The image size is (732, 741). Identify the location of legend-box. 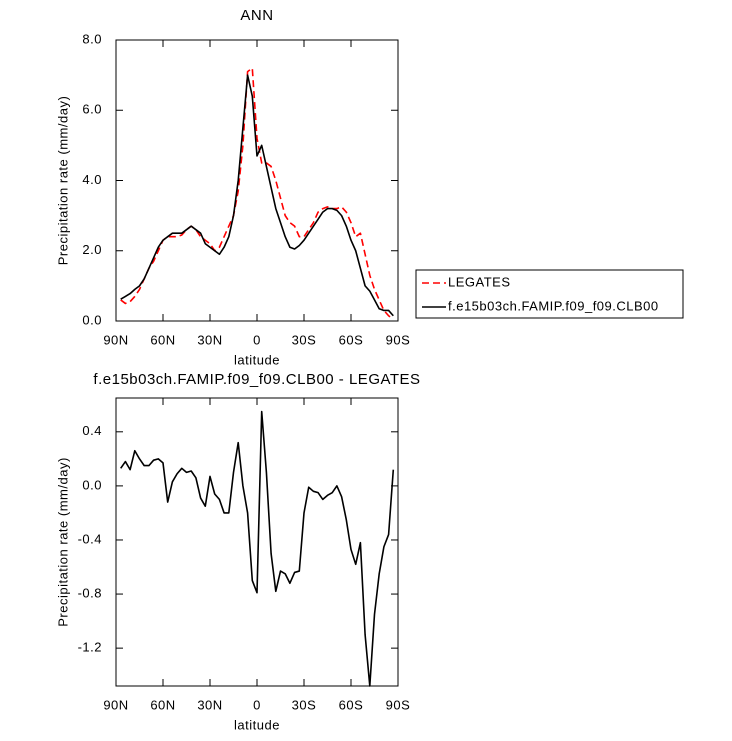
(549, 294).